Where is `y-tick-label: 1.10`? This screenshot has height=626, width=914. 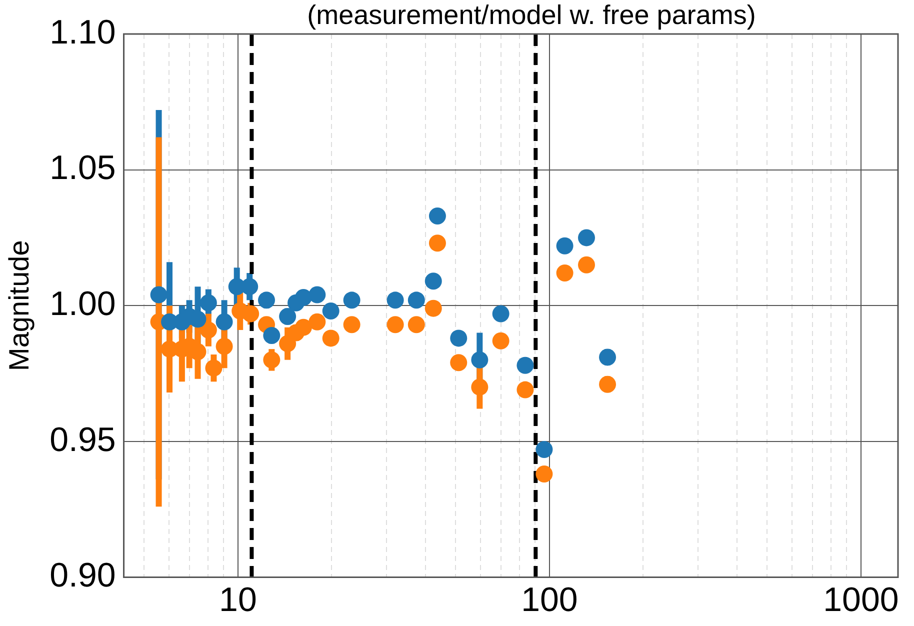 y-tick-label: 1.10 is located at coordinates (83, 32).